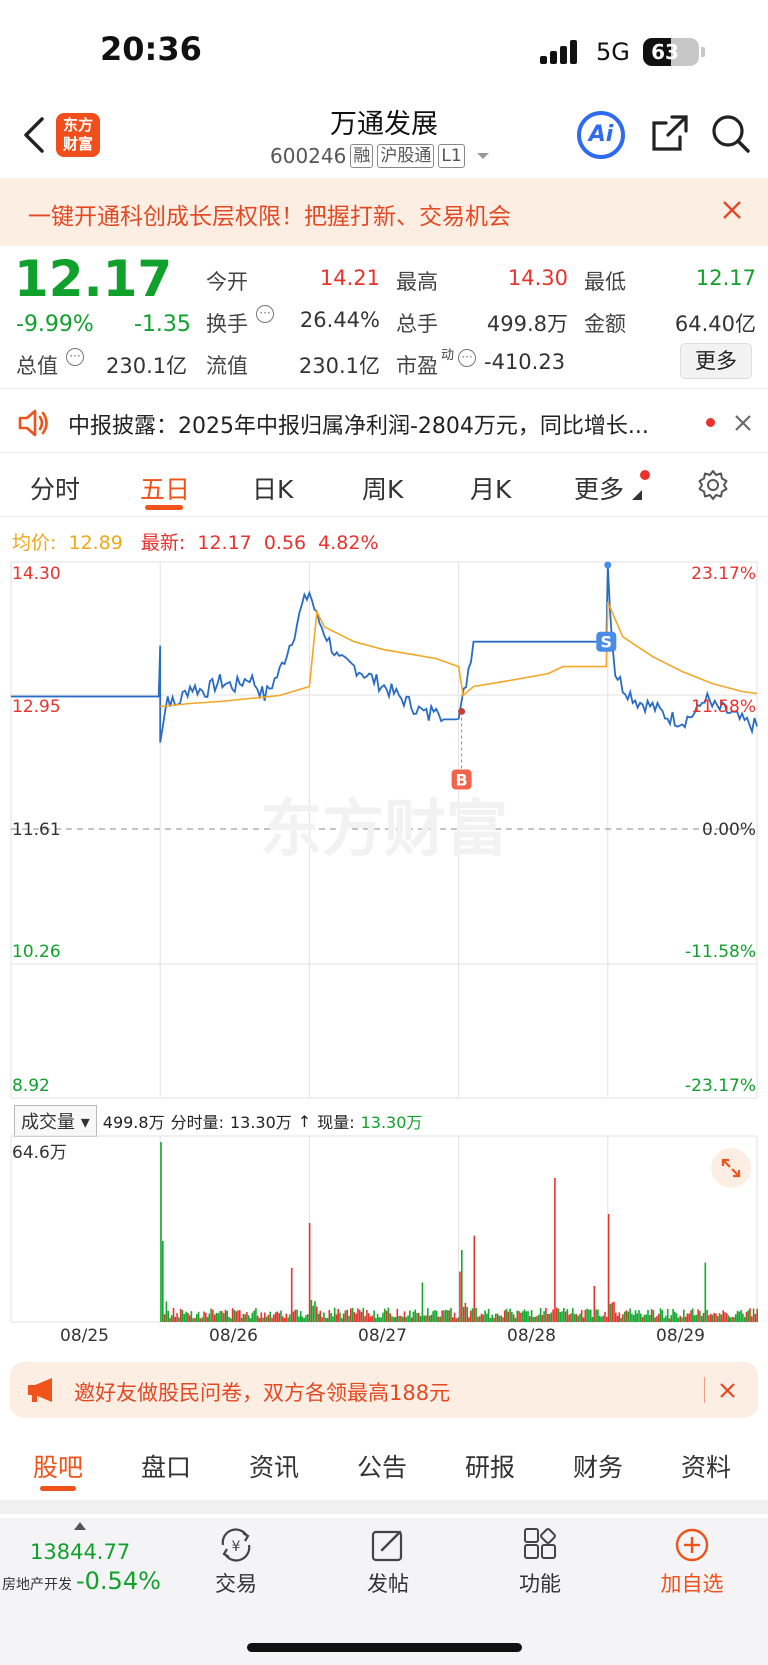 This screenshot has width=768, height=1665. Describe the element at coordinates (380, 156) in the screenshot. I see `stock-code-row: 600246 融 沪股通 L1` at that location.